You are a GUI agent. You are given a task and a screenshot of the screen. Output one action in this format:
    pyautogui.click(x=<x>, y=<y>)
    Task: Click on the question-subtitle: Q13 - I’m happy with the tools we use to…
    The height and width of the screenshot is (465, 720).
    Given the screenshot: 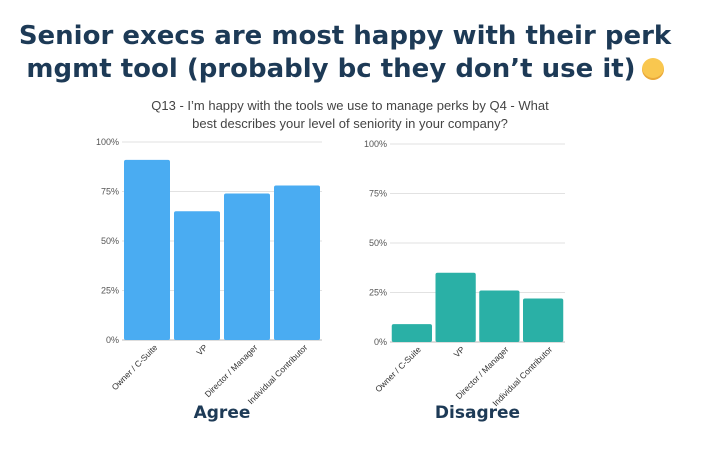 What is the action you would take?
    pyautogui.click(x=350, y=115)
    